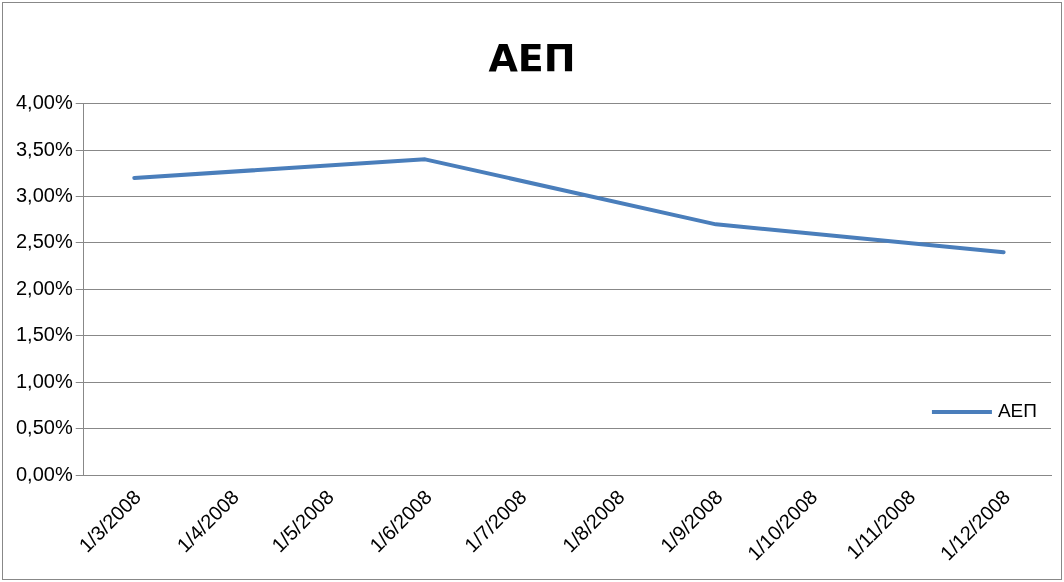 The height and width of the screenshot is (582, 1064). Describe the element at coordinates (44, 380) in the screenshot. I see `y-tick-label: 1,00%` at that location.